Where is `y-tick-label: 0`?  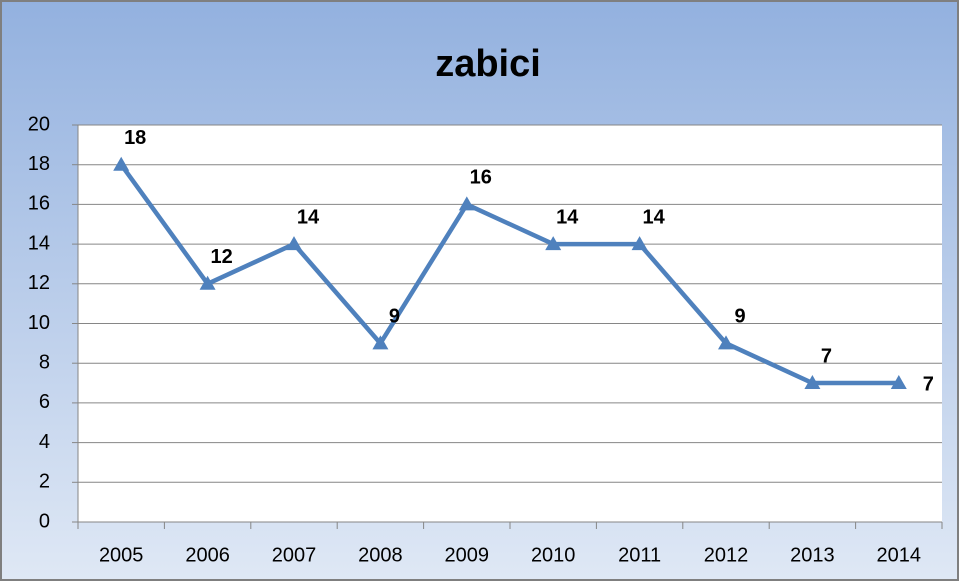
y-tick-label: 0 is located at coordinates (44, 521).